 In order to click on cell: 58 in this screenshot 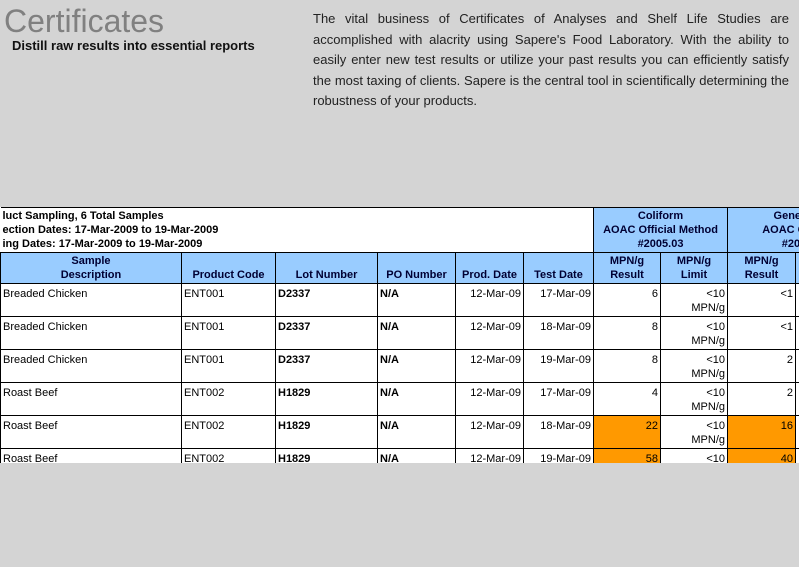, I will do `click(627, 455)`.